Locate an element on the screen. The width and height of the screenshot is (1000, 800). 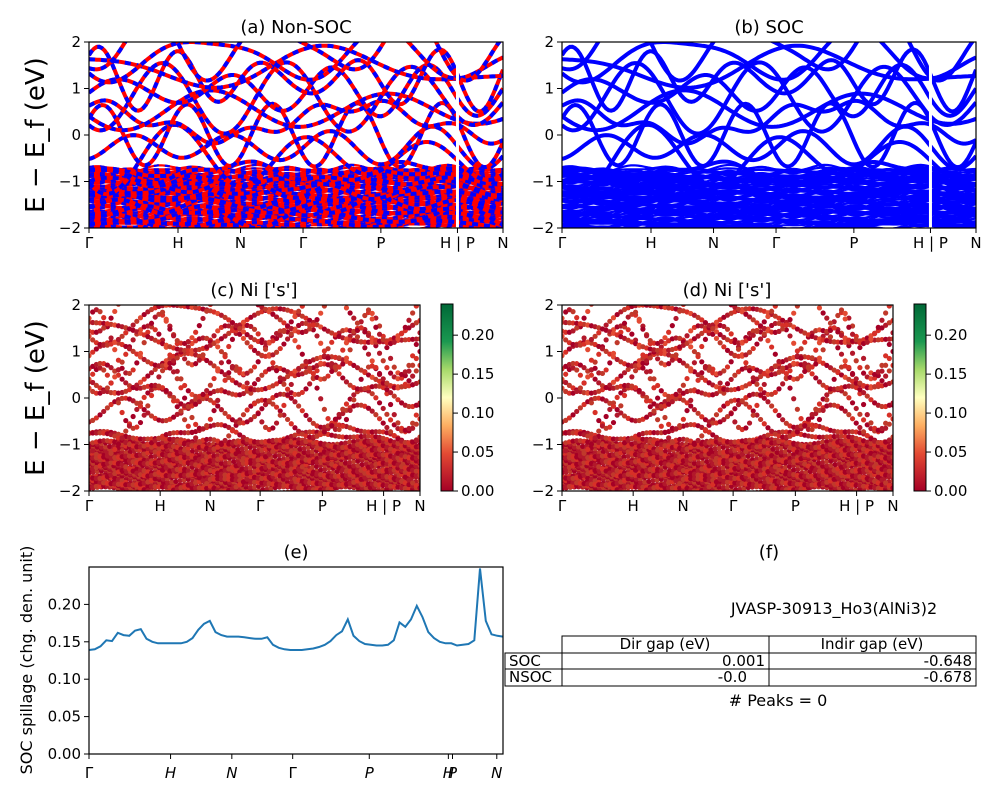
panel-c-xtick-label: Γ is located at coordinates (260, 506).